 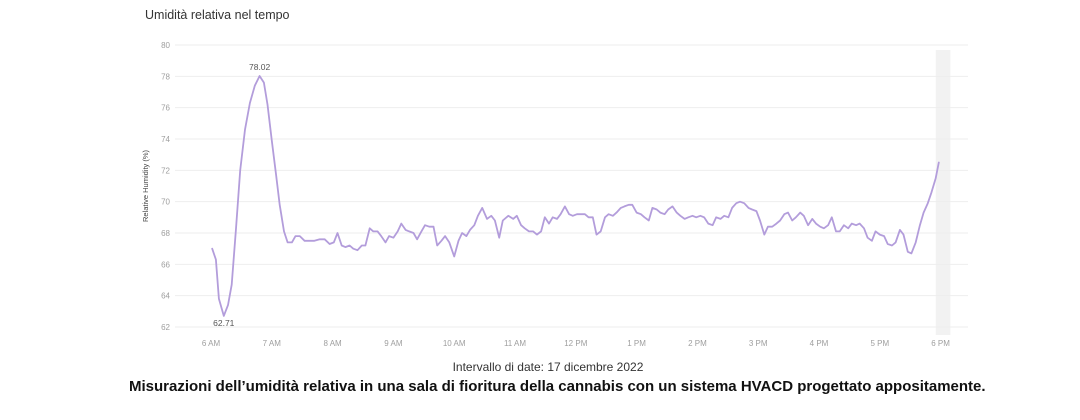 What do you see at coordinates (217, 15) in the screenshot?
I see `chart-title: Umidità relativa nel tempo` at bounding box center [217, 15].